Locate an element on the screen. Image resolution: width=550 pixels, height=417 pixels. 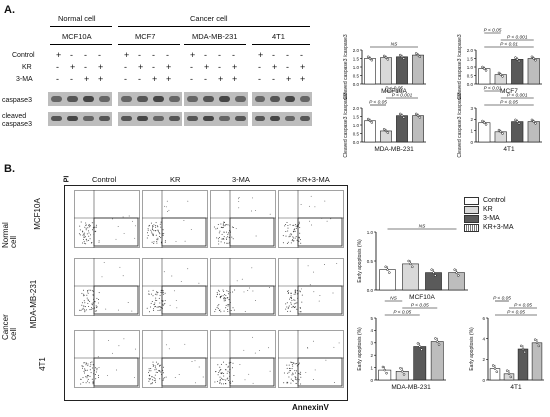
cleaved-caspase3-blot-strip is located at coordinates (150, 119).